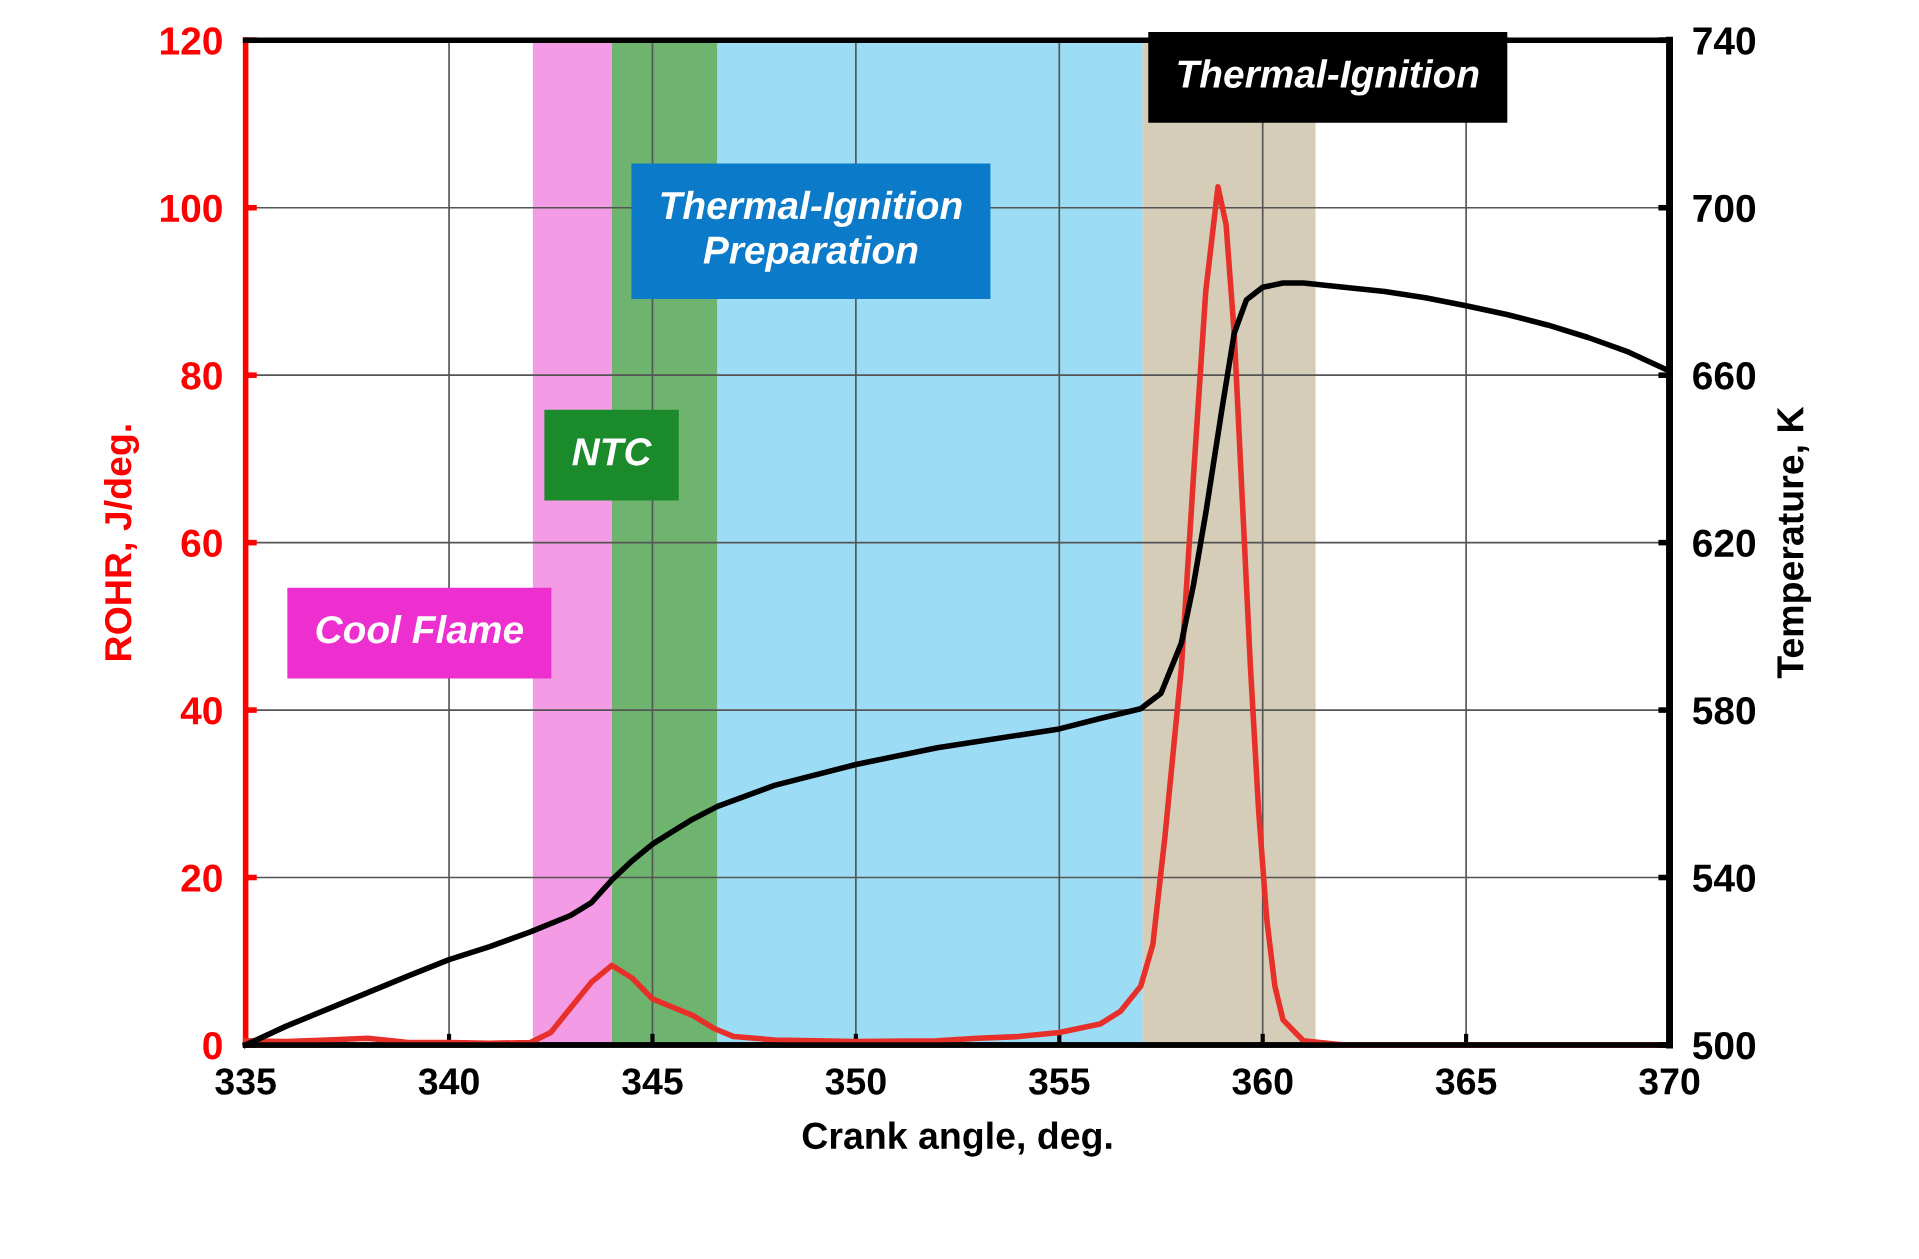 This screenshot has width=1919, height=1259. I want to click on x-tick-label: 345, so click(652, 1081).